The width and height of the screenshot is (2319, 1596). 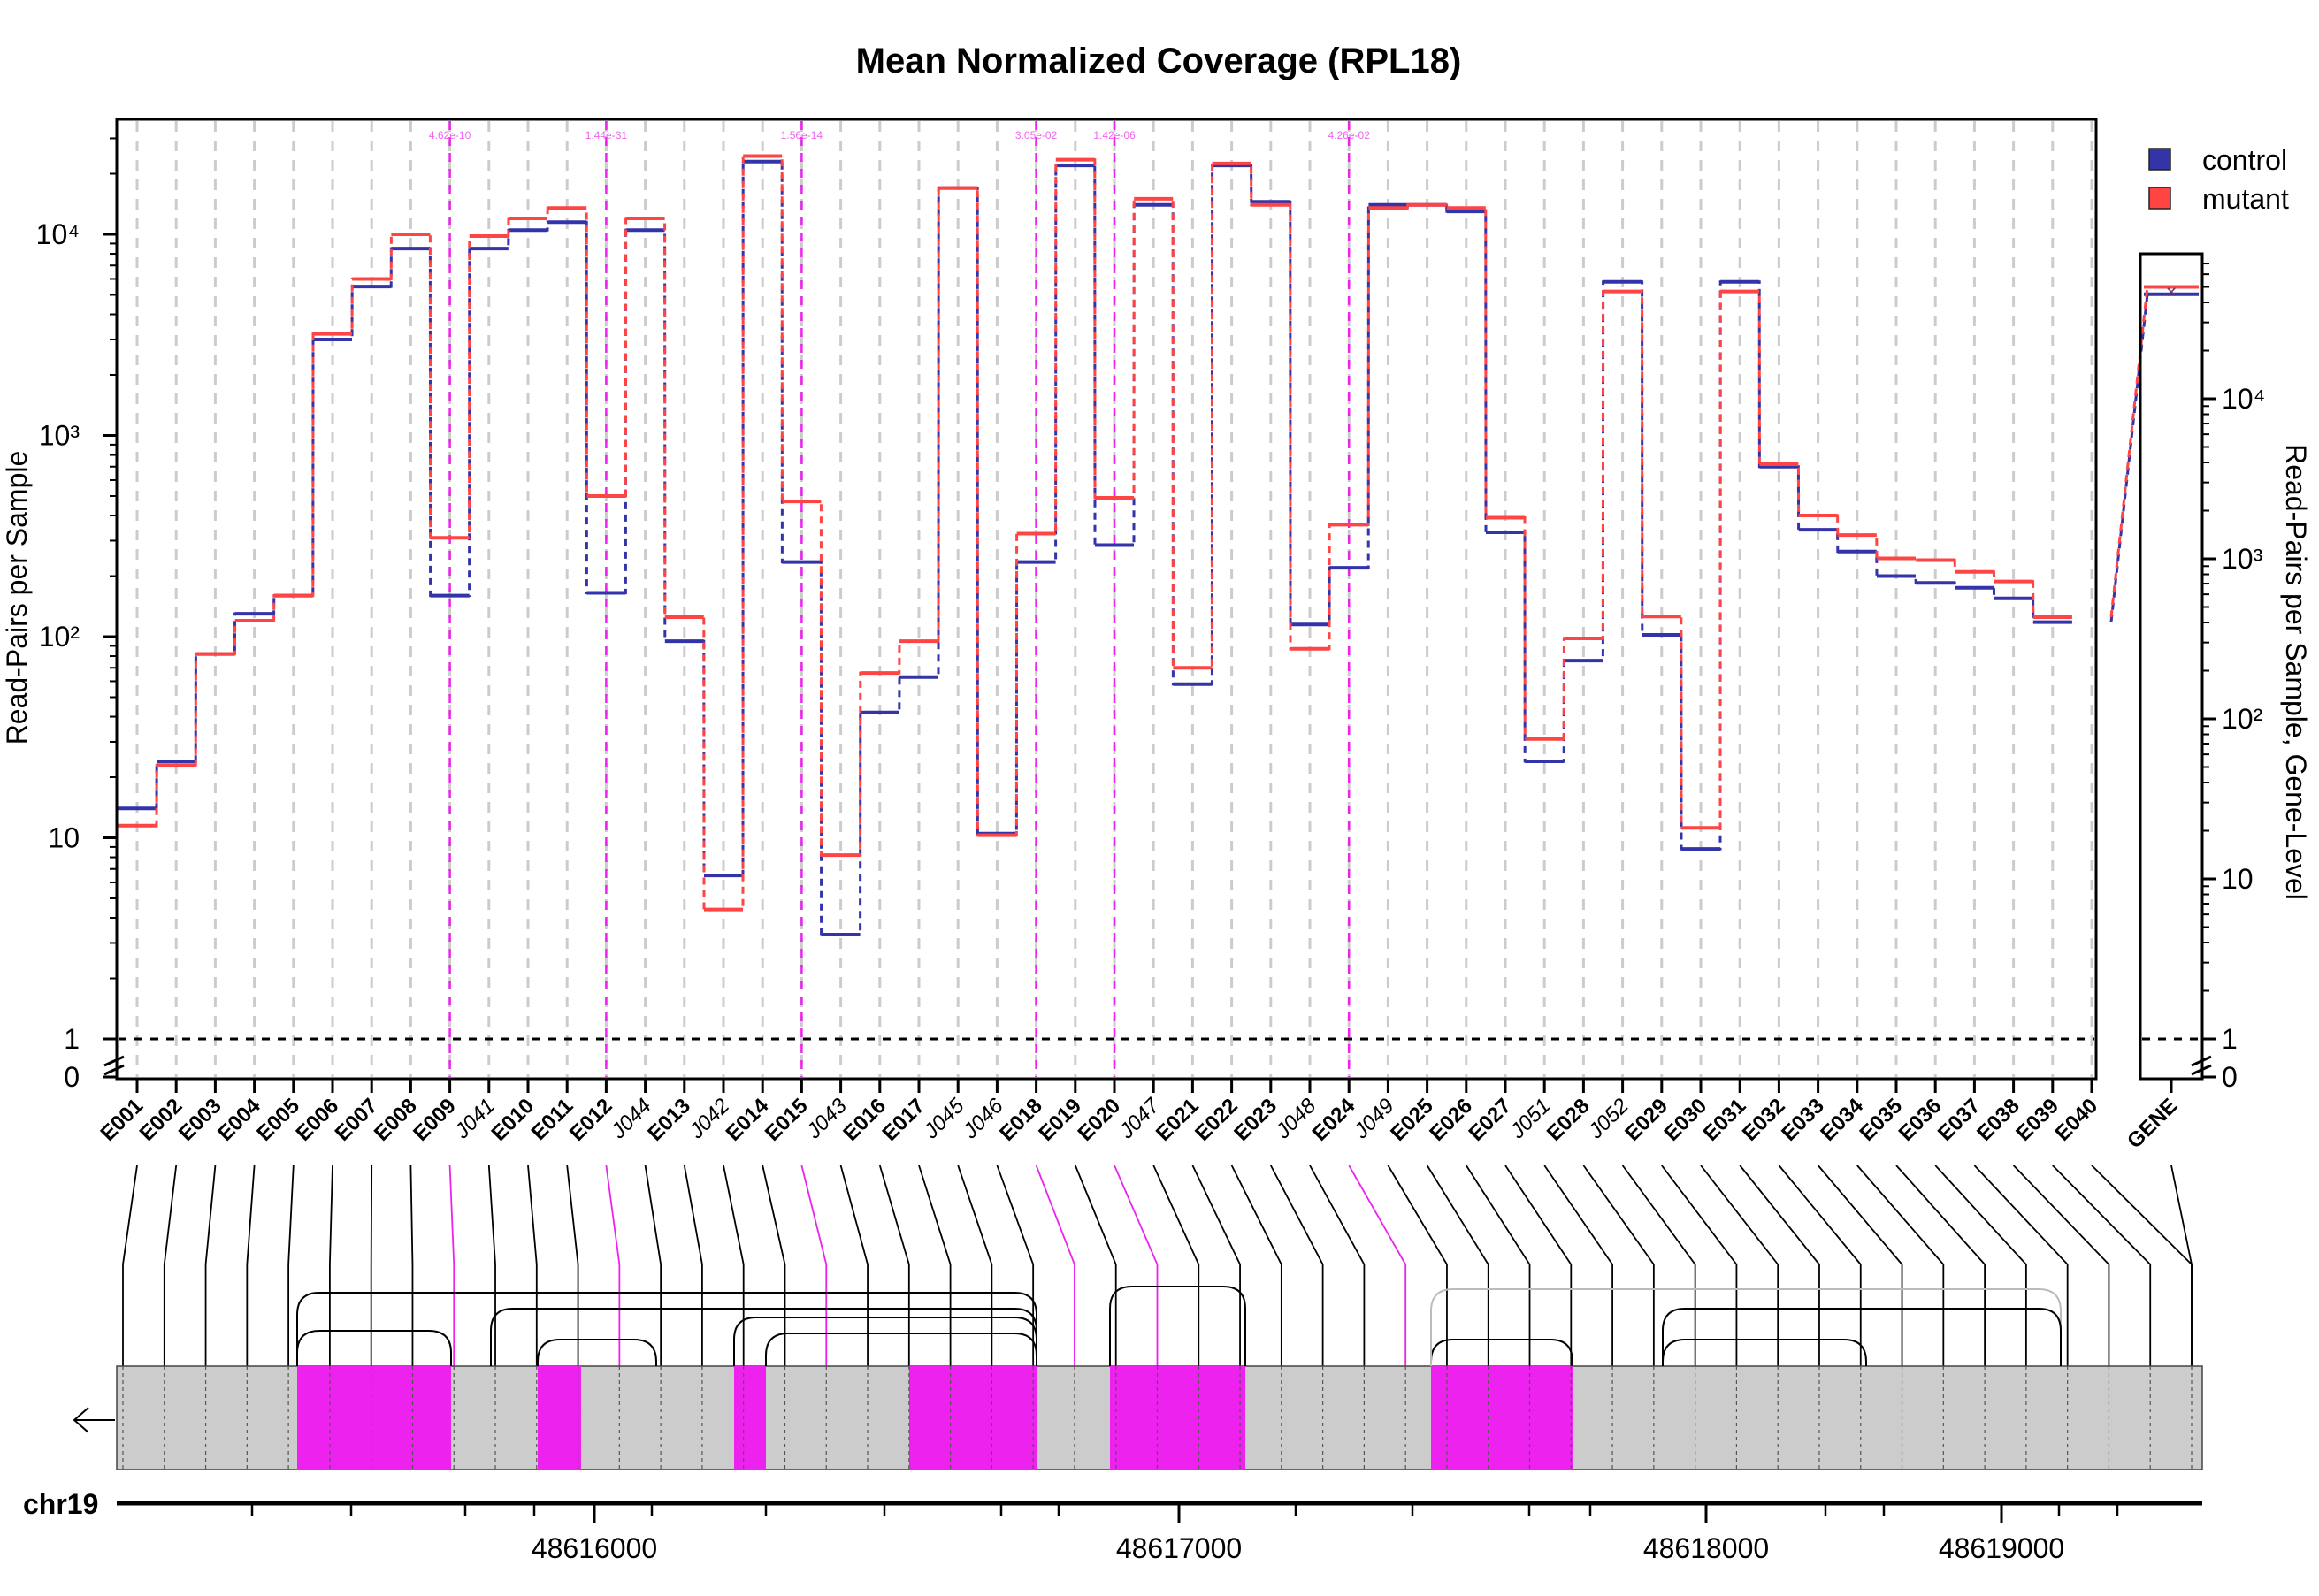 I want to click on genomic-tick-label: 48619000, so click(x=2001, y=1548).